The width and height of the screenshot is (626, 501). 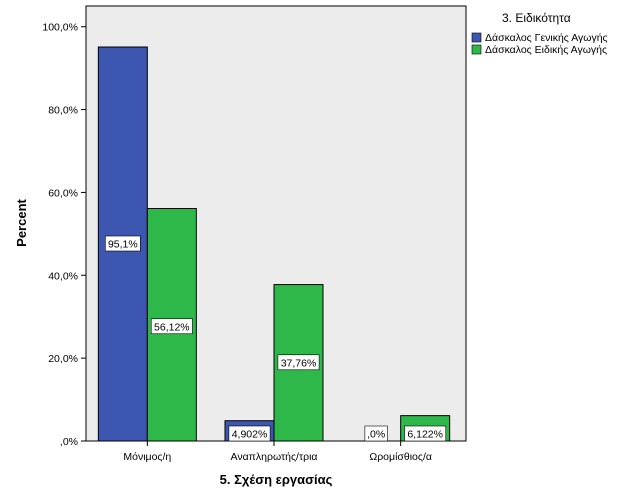 I want to click on legend-title: 3. Ειδικότητα, so click(x=536, y=18).